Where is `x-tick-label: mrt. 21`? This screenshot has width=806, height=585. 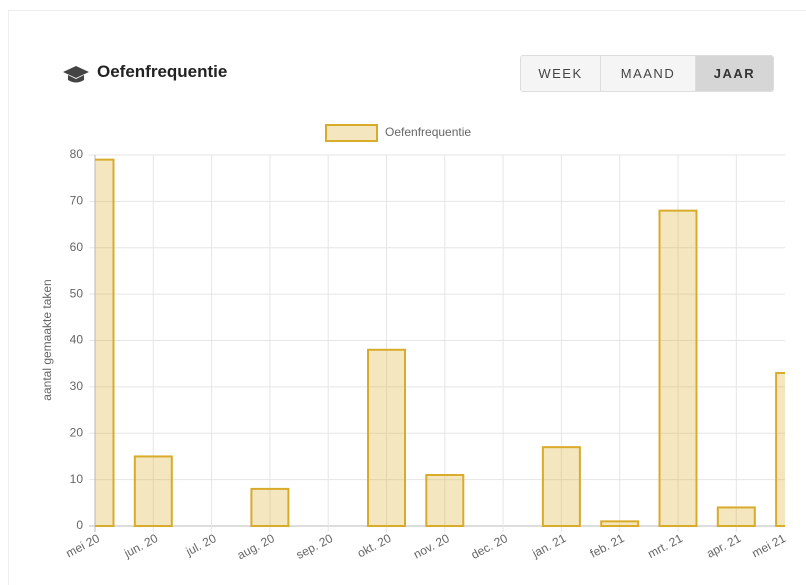
x-tick-label: mrt. 21 is located at coordinates (665, 546).